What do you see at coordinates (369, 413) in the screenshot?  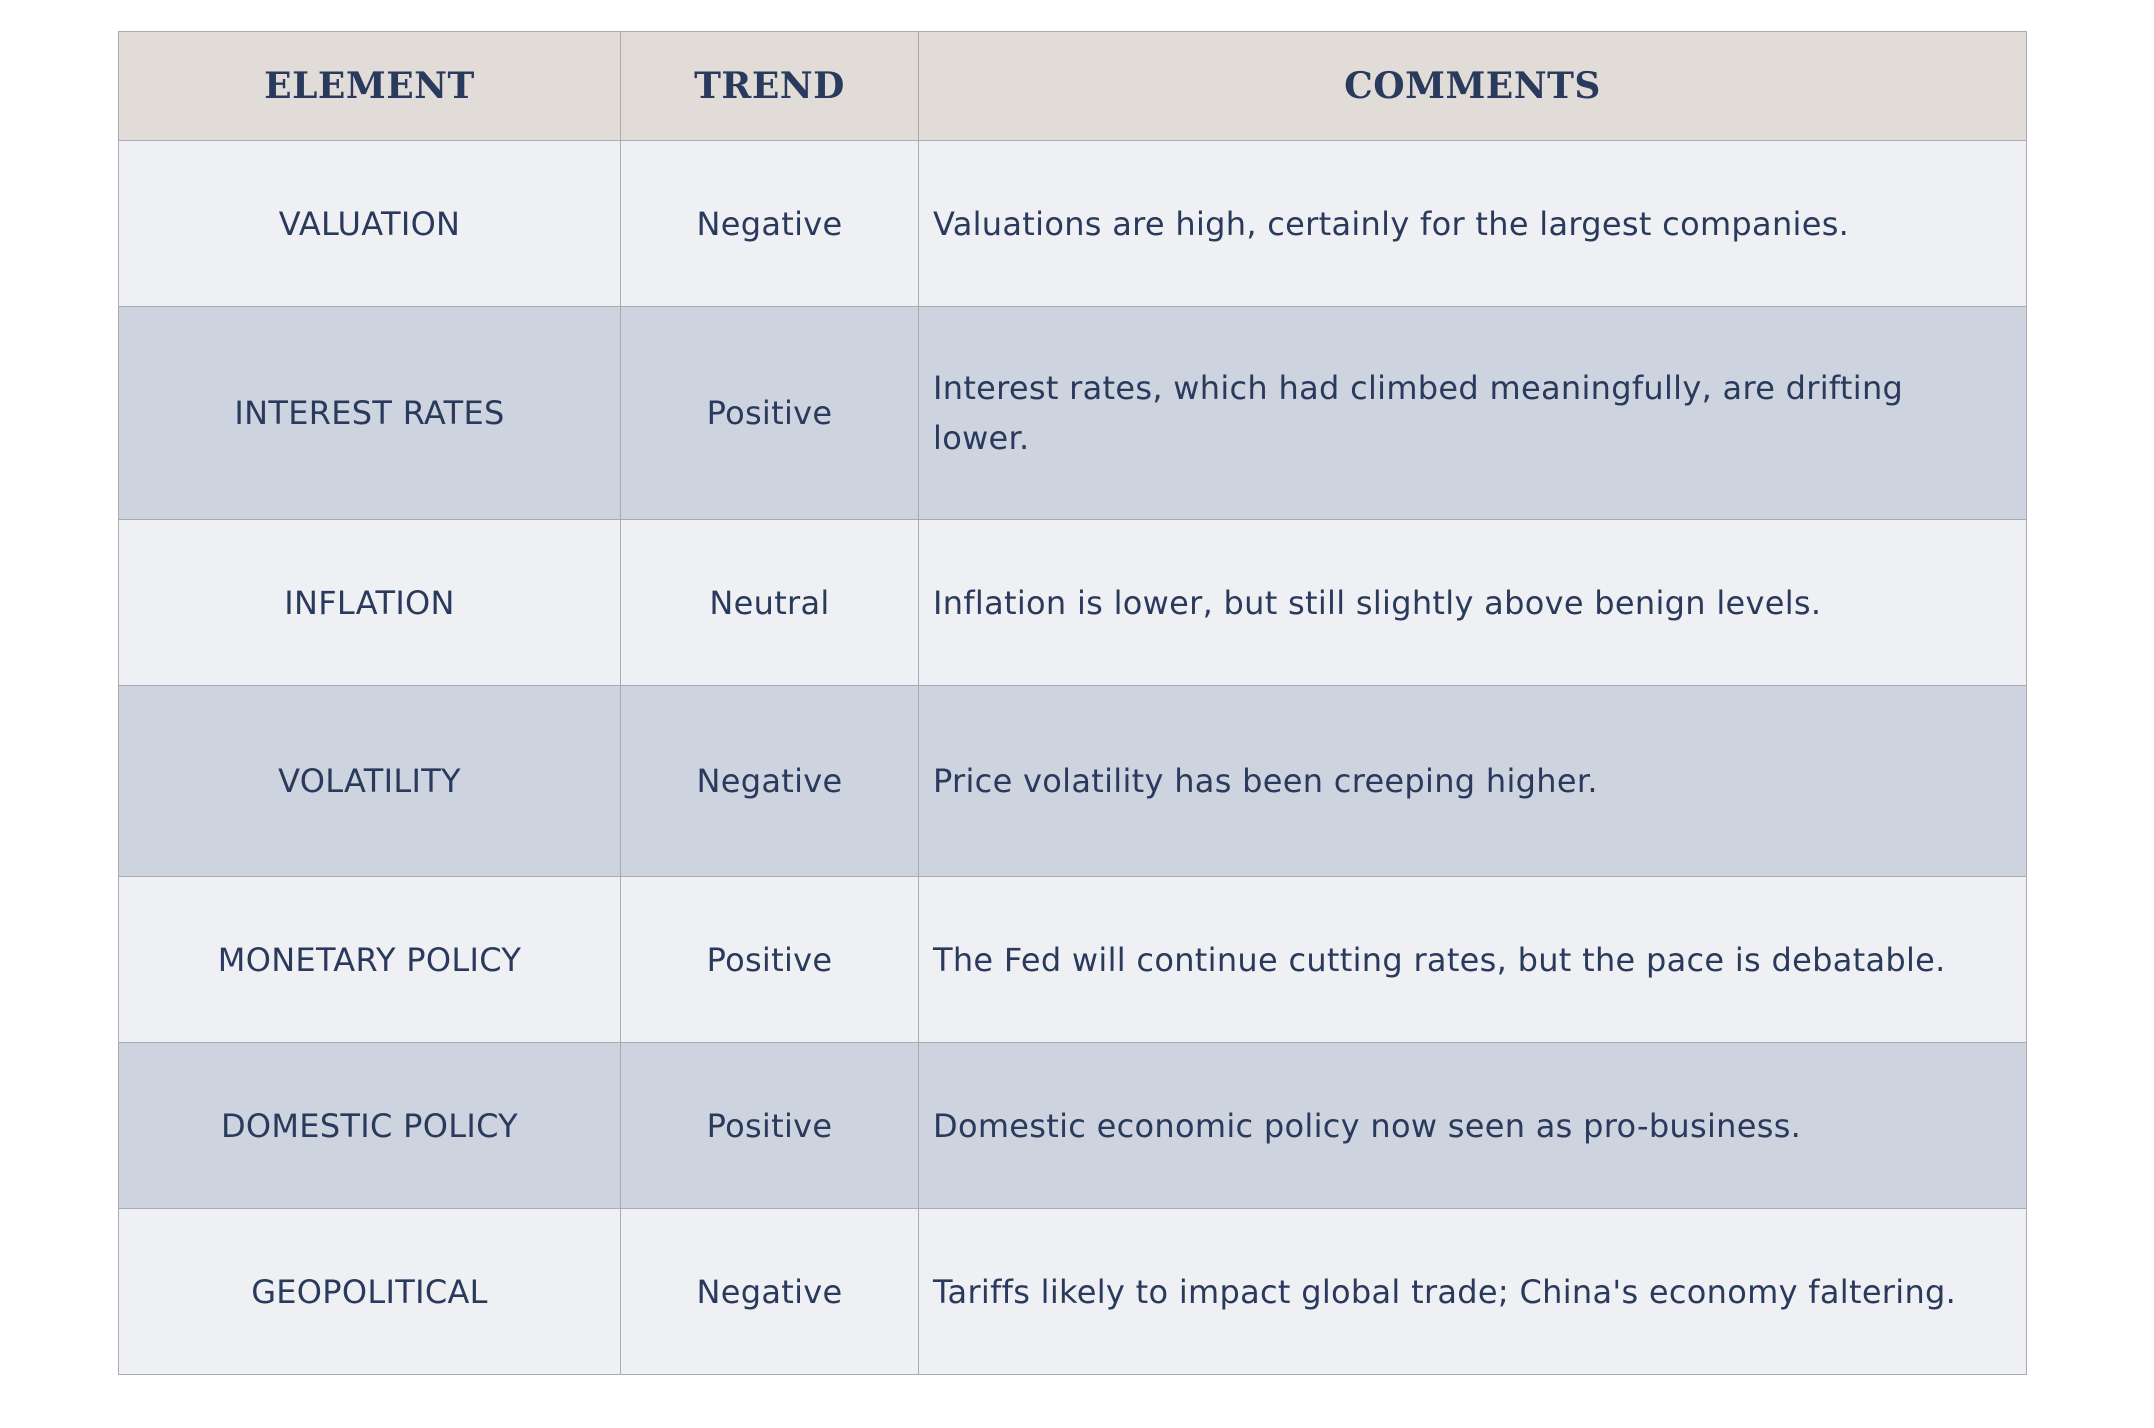 I see `element-cell: INTEREST RATES` at bounding box center [369, 413].